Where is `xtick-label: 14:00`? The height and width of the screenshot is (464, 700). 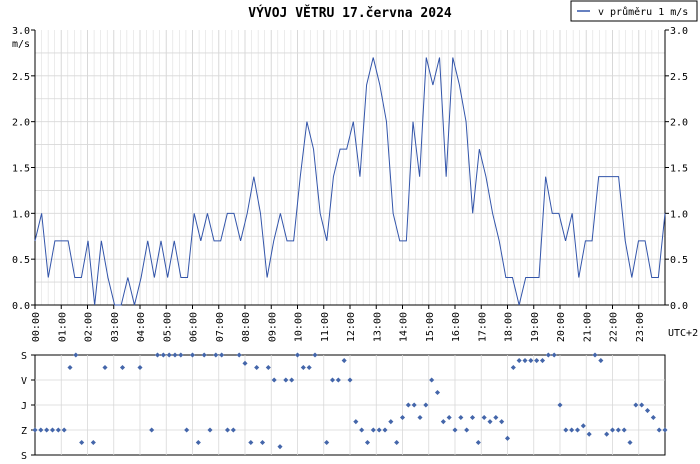 xtick-label: 14:00 is located at coordinates (404, 327).